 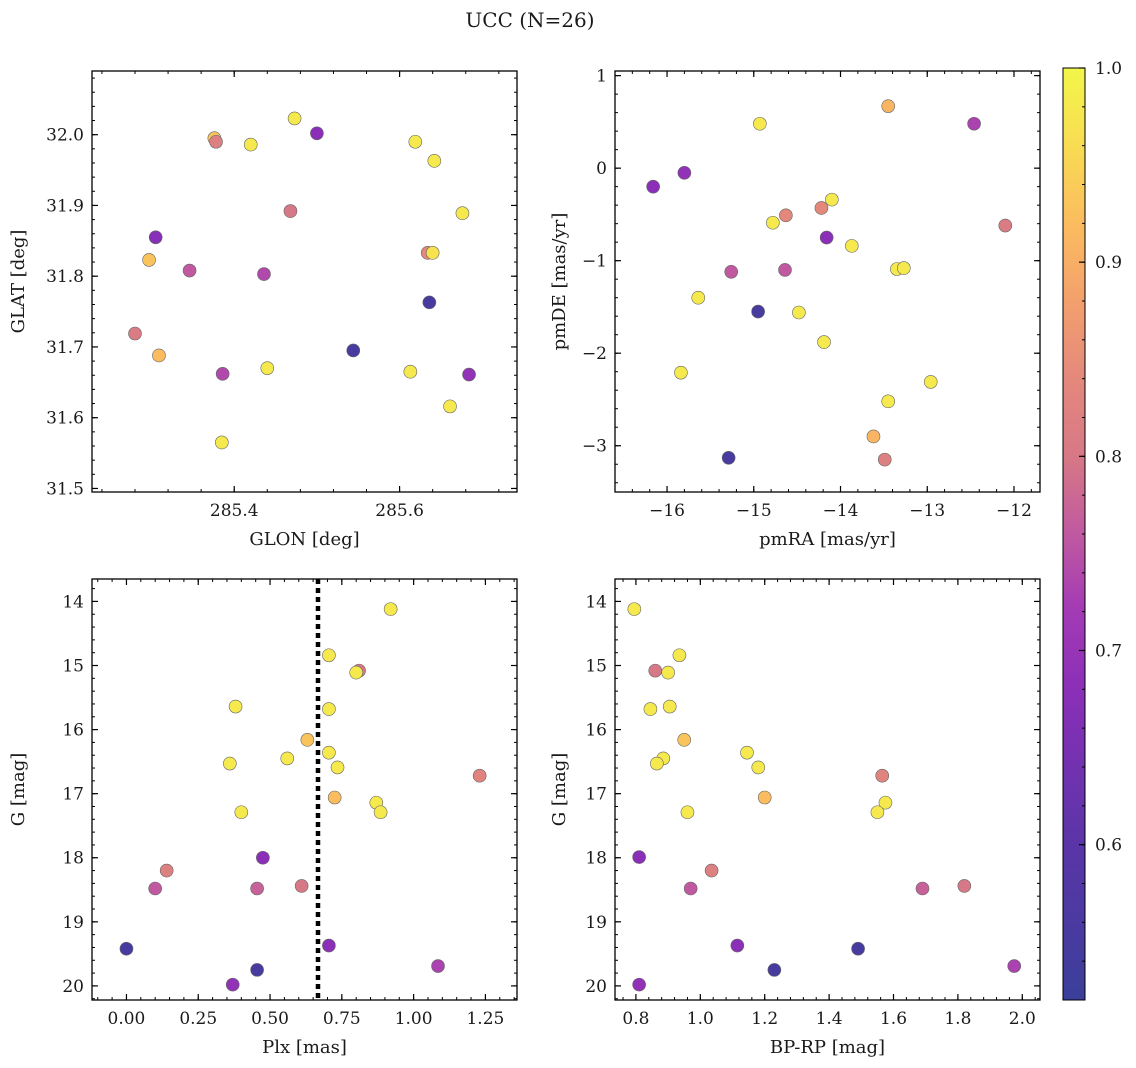 What do you see at coordinates (754, 511) in the screenshot?
I see `x-tick-label: −15` at bounding box center [754, 511].